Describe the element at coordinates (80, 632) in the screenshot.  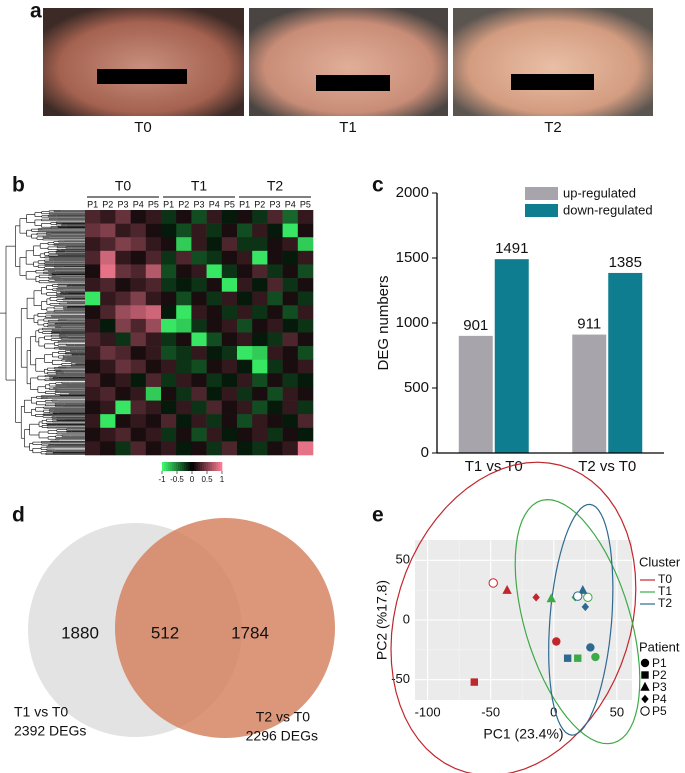
I see `region-count: 1880` at that location.